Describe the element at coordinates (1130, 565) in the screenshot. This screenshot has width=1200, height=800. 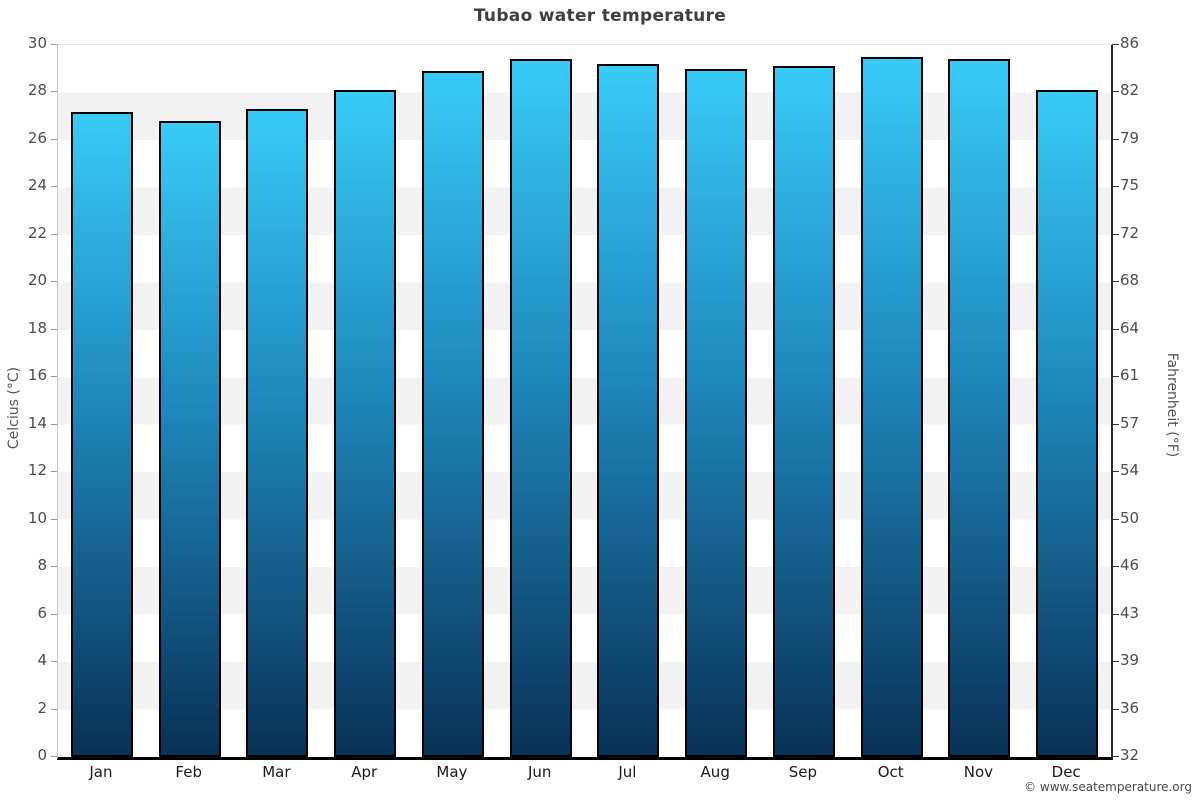
I see `fahrenheit-tick-label-46: 46` at that location.